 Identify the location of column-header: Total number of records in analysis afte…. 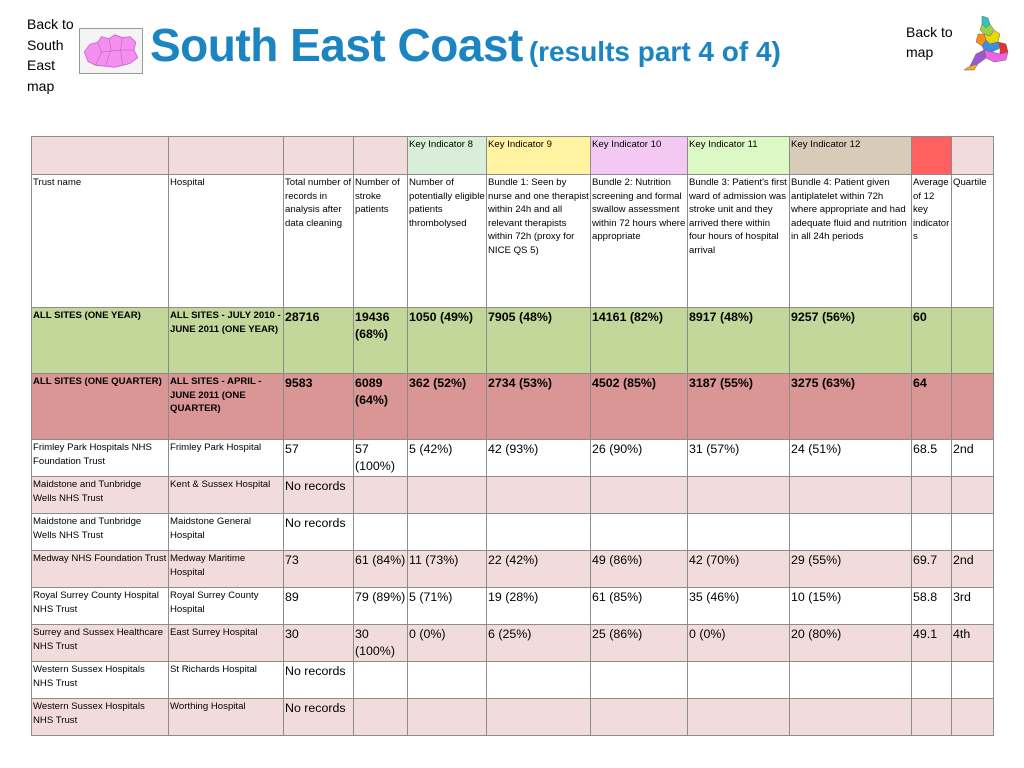
(318, 241).